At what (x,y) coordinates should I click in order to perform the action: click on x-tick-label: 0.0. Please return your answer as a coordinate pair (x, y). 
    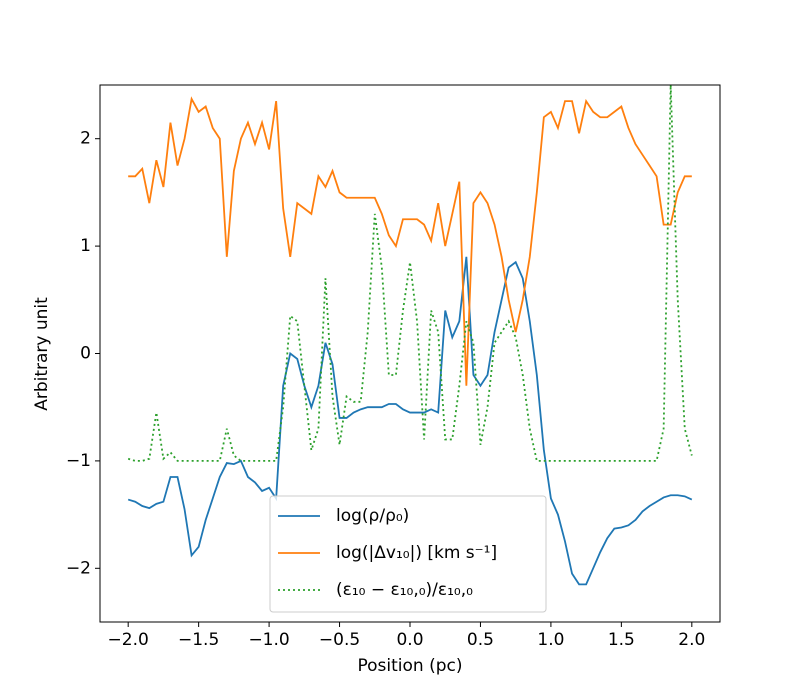
    Looking at the image, I should click on (409, 640).